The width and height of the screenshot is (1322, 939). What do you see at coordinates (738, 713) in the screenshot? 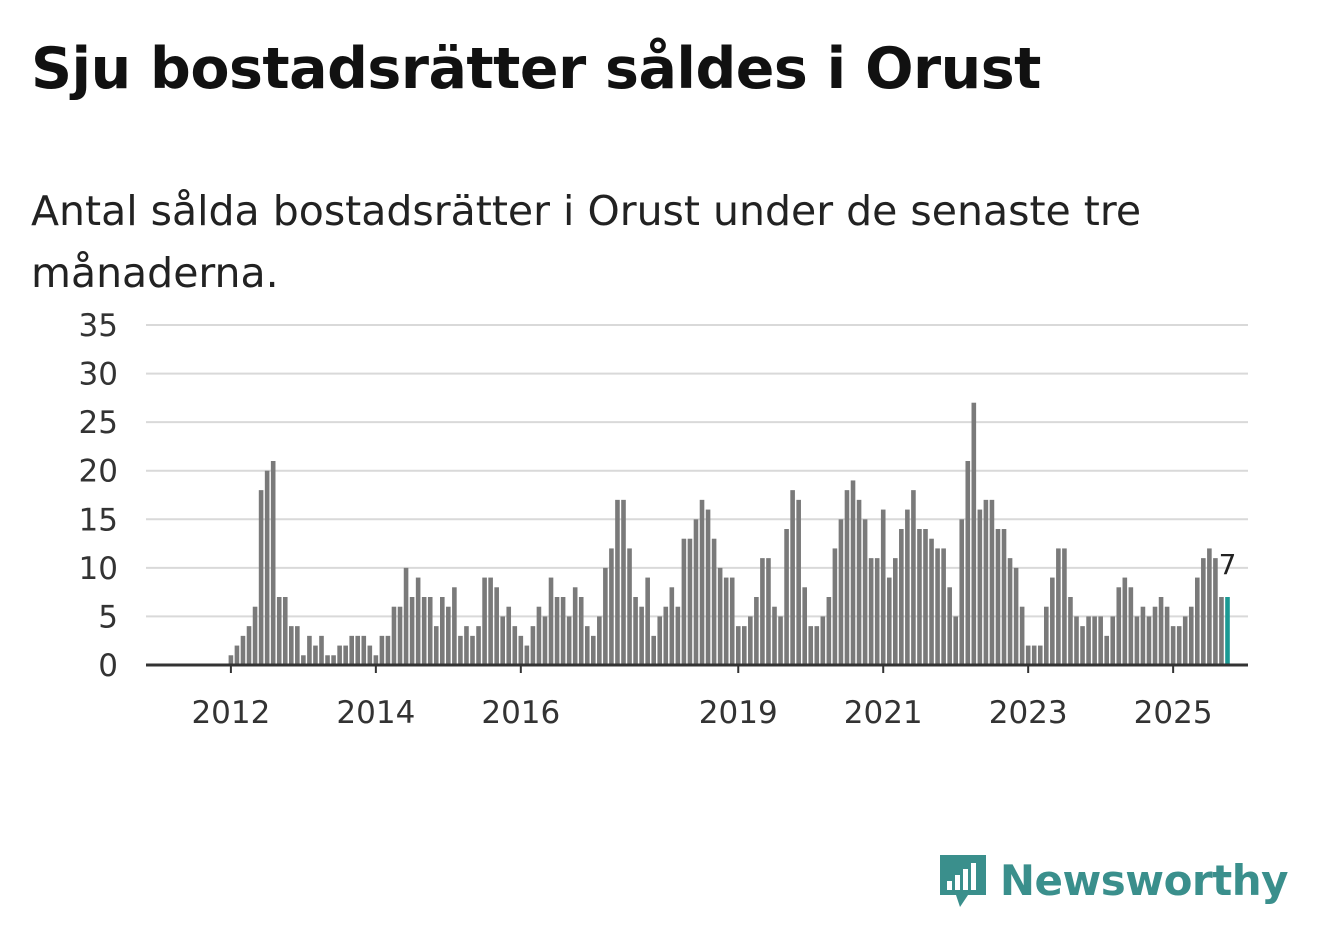
I see `x-tick-label: 2019` at bounding box center [738, 713].